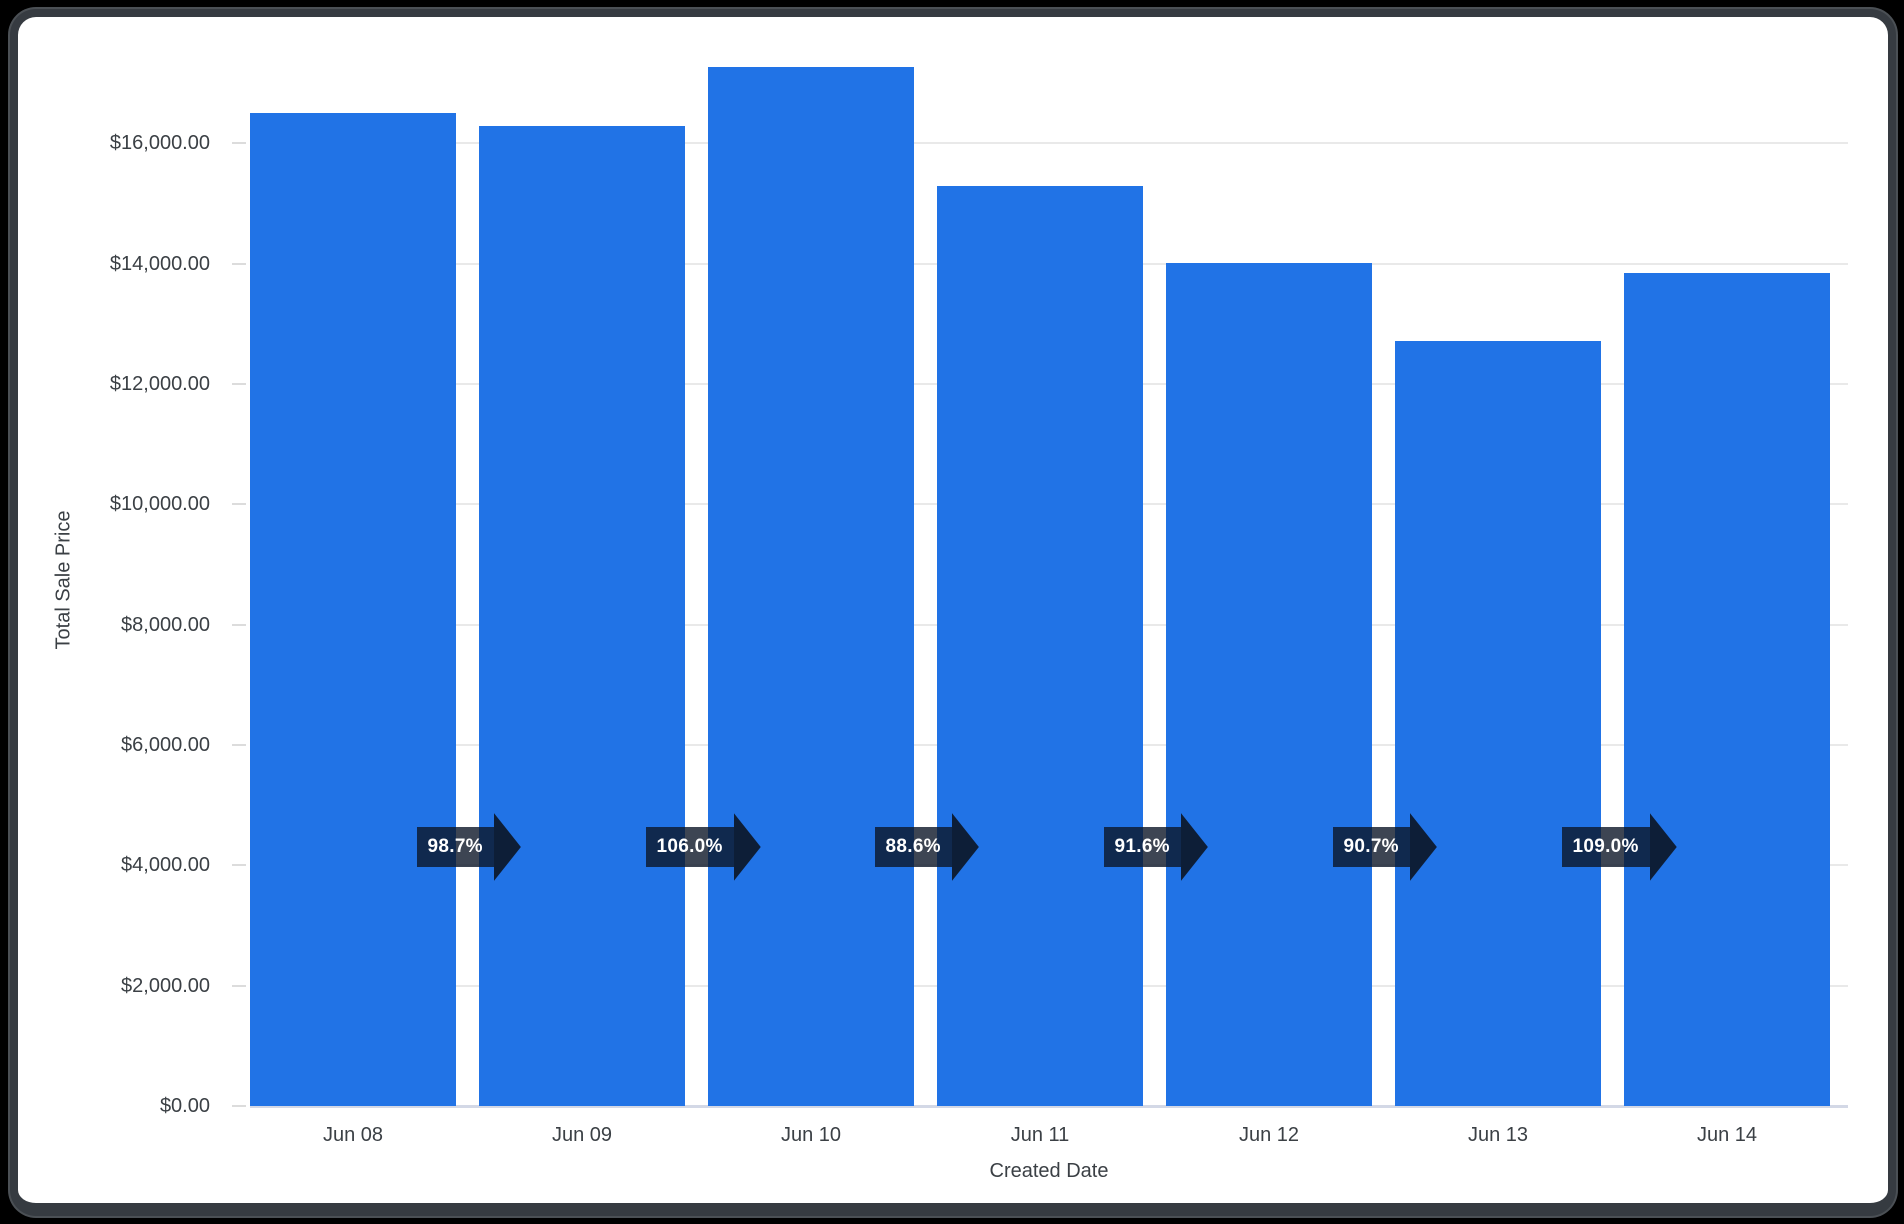 The height and width of the screenshot is (1224, 1904). Describe the element at coordinates (159, 263) in the screenshot. I see `y-axis-label: $14,000.00` at that location.